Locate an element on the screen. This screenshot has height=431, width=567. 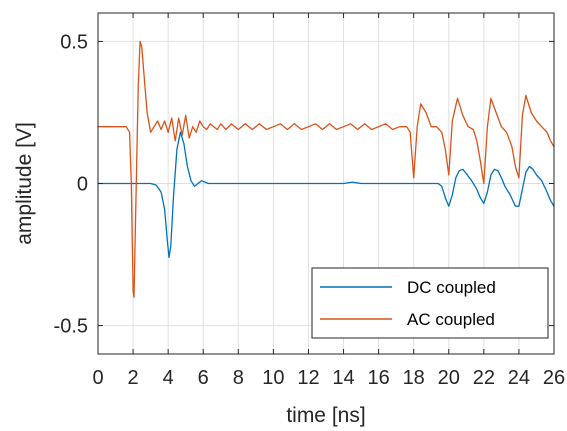
x-tick-label: 24 is located at coordinates (519, 378).